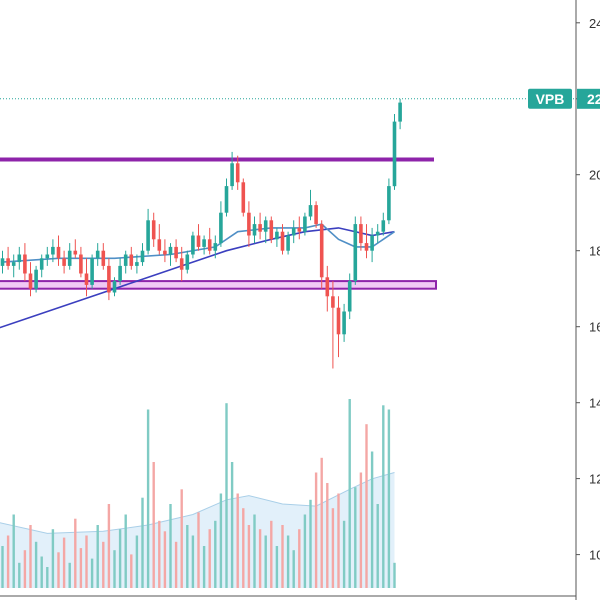 The height and width of the screenshot is (600, 600). Describe the element at coordinates (588, 98) in the screenshot. I see `last-price-tag-background` at that location.